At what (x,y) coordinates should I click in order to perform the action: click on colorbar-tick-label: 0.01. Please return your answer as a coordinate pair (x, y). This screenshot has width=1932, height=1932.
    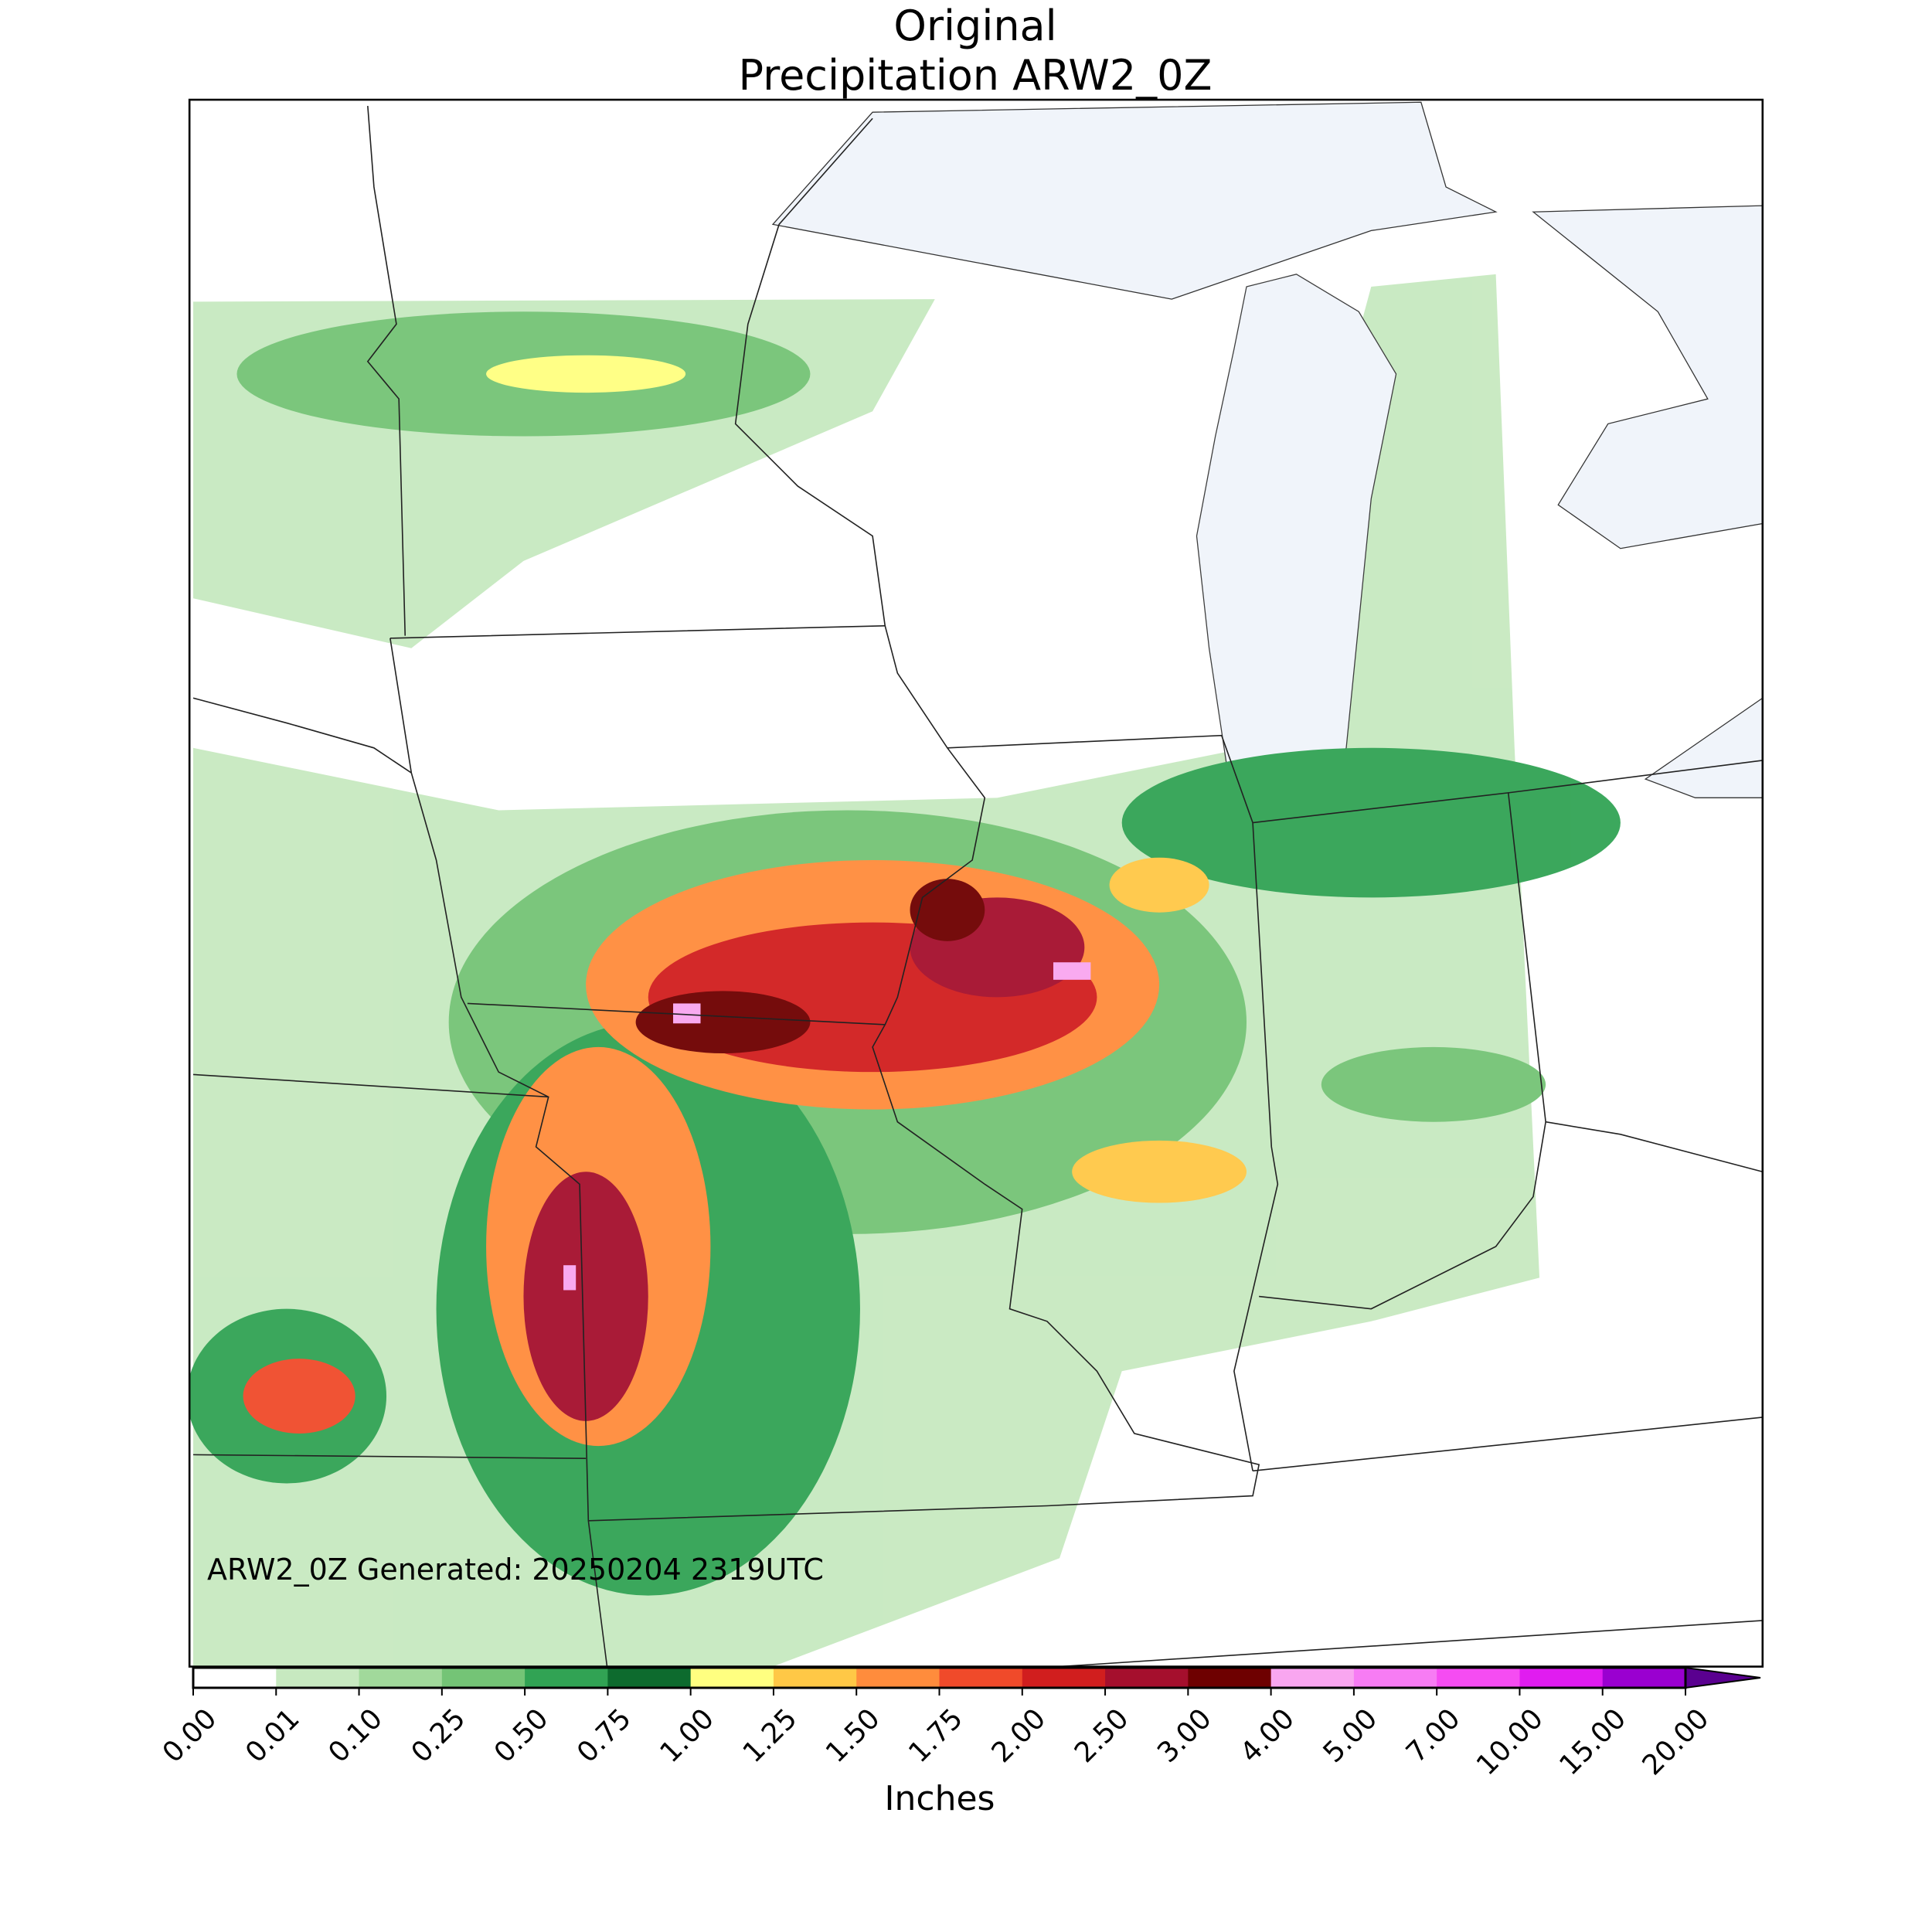
    Looking at the image, I should click on (273, 1736).